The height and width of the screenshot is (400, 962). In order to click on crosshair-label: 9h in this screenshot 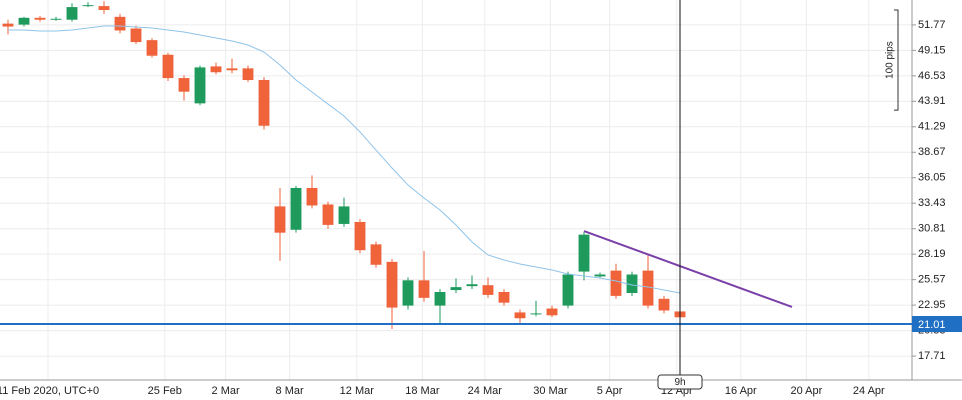, I will do `click(679, 382)`.